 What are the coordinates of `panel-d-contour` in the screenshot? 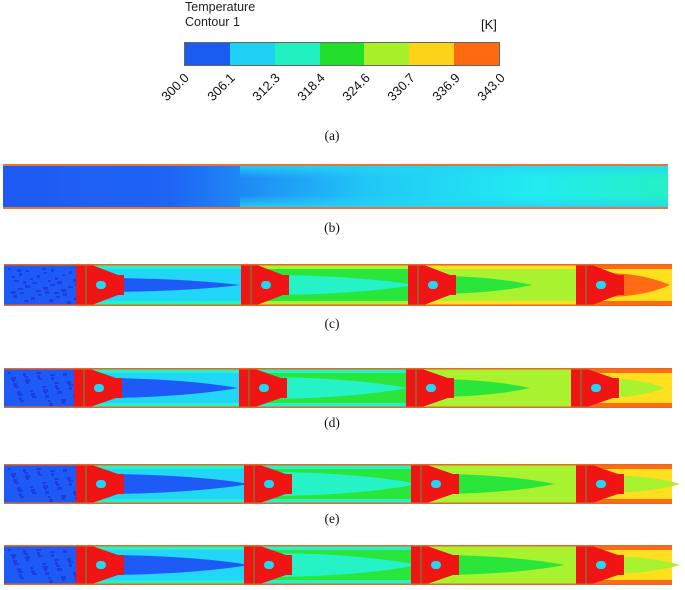 It's located at (338, 388).